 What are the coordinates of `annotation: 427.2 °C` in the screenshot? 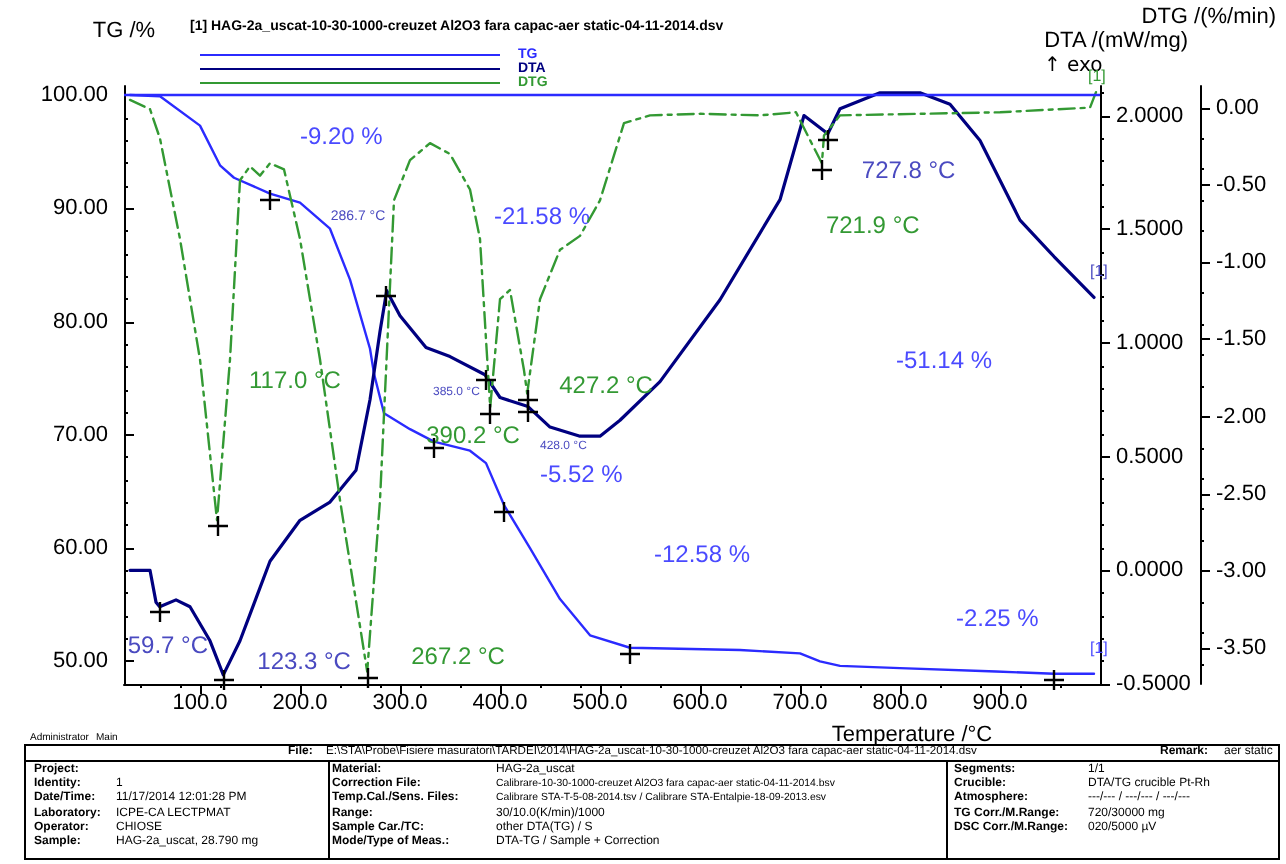 It's located at (606, 385).